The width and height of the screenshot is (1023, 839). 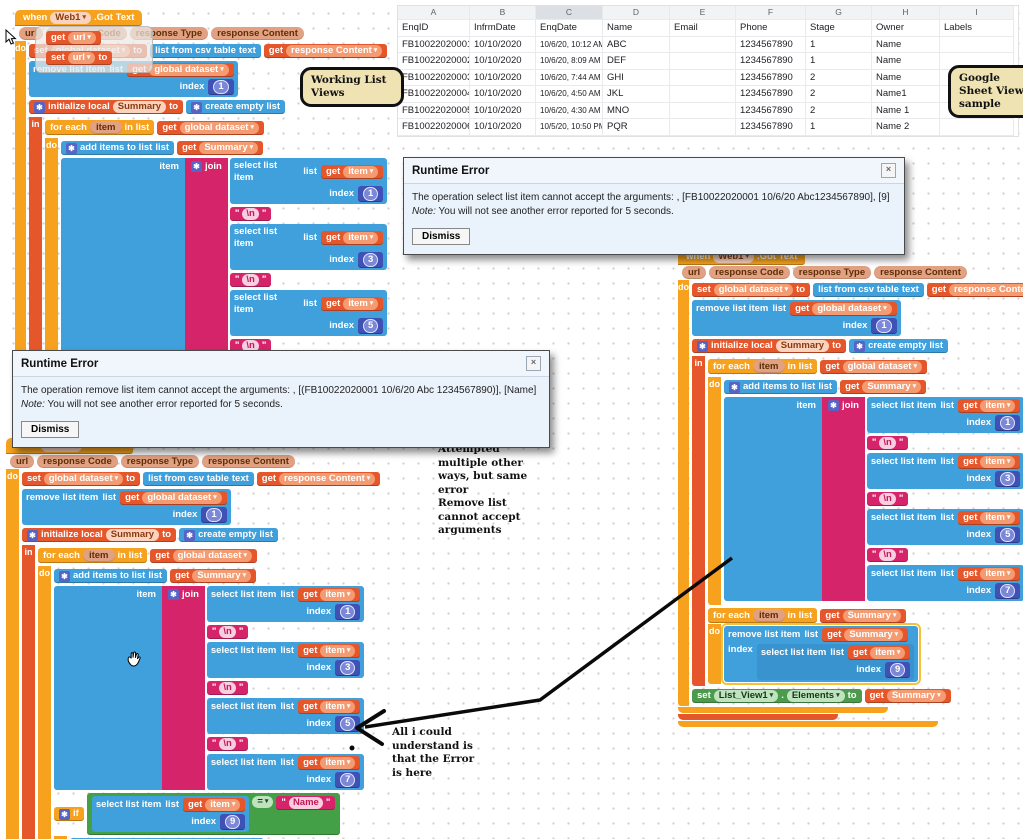 I want to click on component-dropdown: List_View1▾, so click(x=746, y=696).